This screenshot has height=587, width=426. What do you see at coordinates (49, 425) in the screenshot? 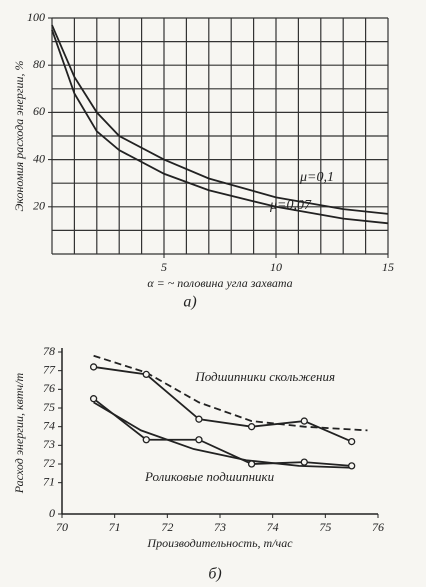
I see `y-tick-label: 74` at bounding box center [49, 425].